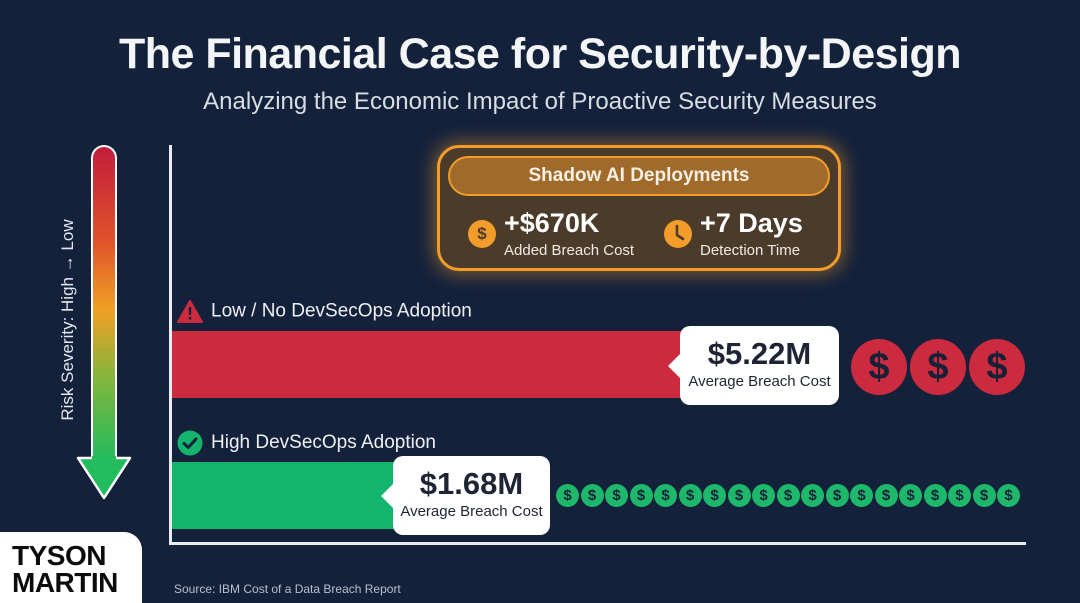 The height and width of the screenshot is (603, 1080). I want to click on warning-icon, so click(190, 311).